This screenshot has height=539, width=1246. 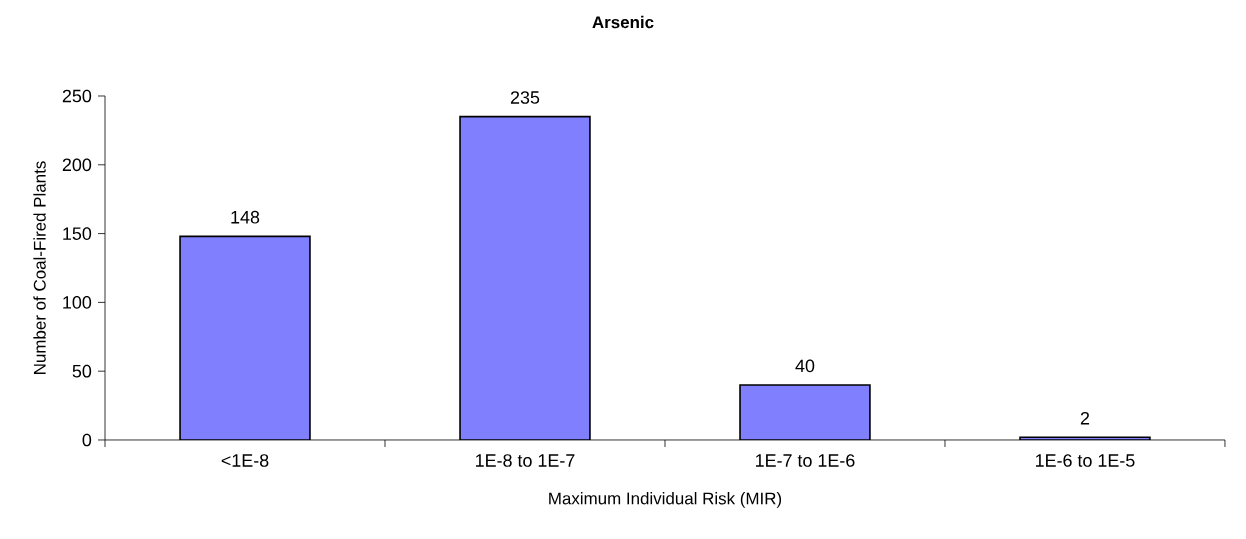 I want to click on x-tick-label: 1E-7 to 1E-6, so click(x=805, y=460).